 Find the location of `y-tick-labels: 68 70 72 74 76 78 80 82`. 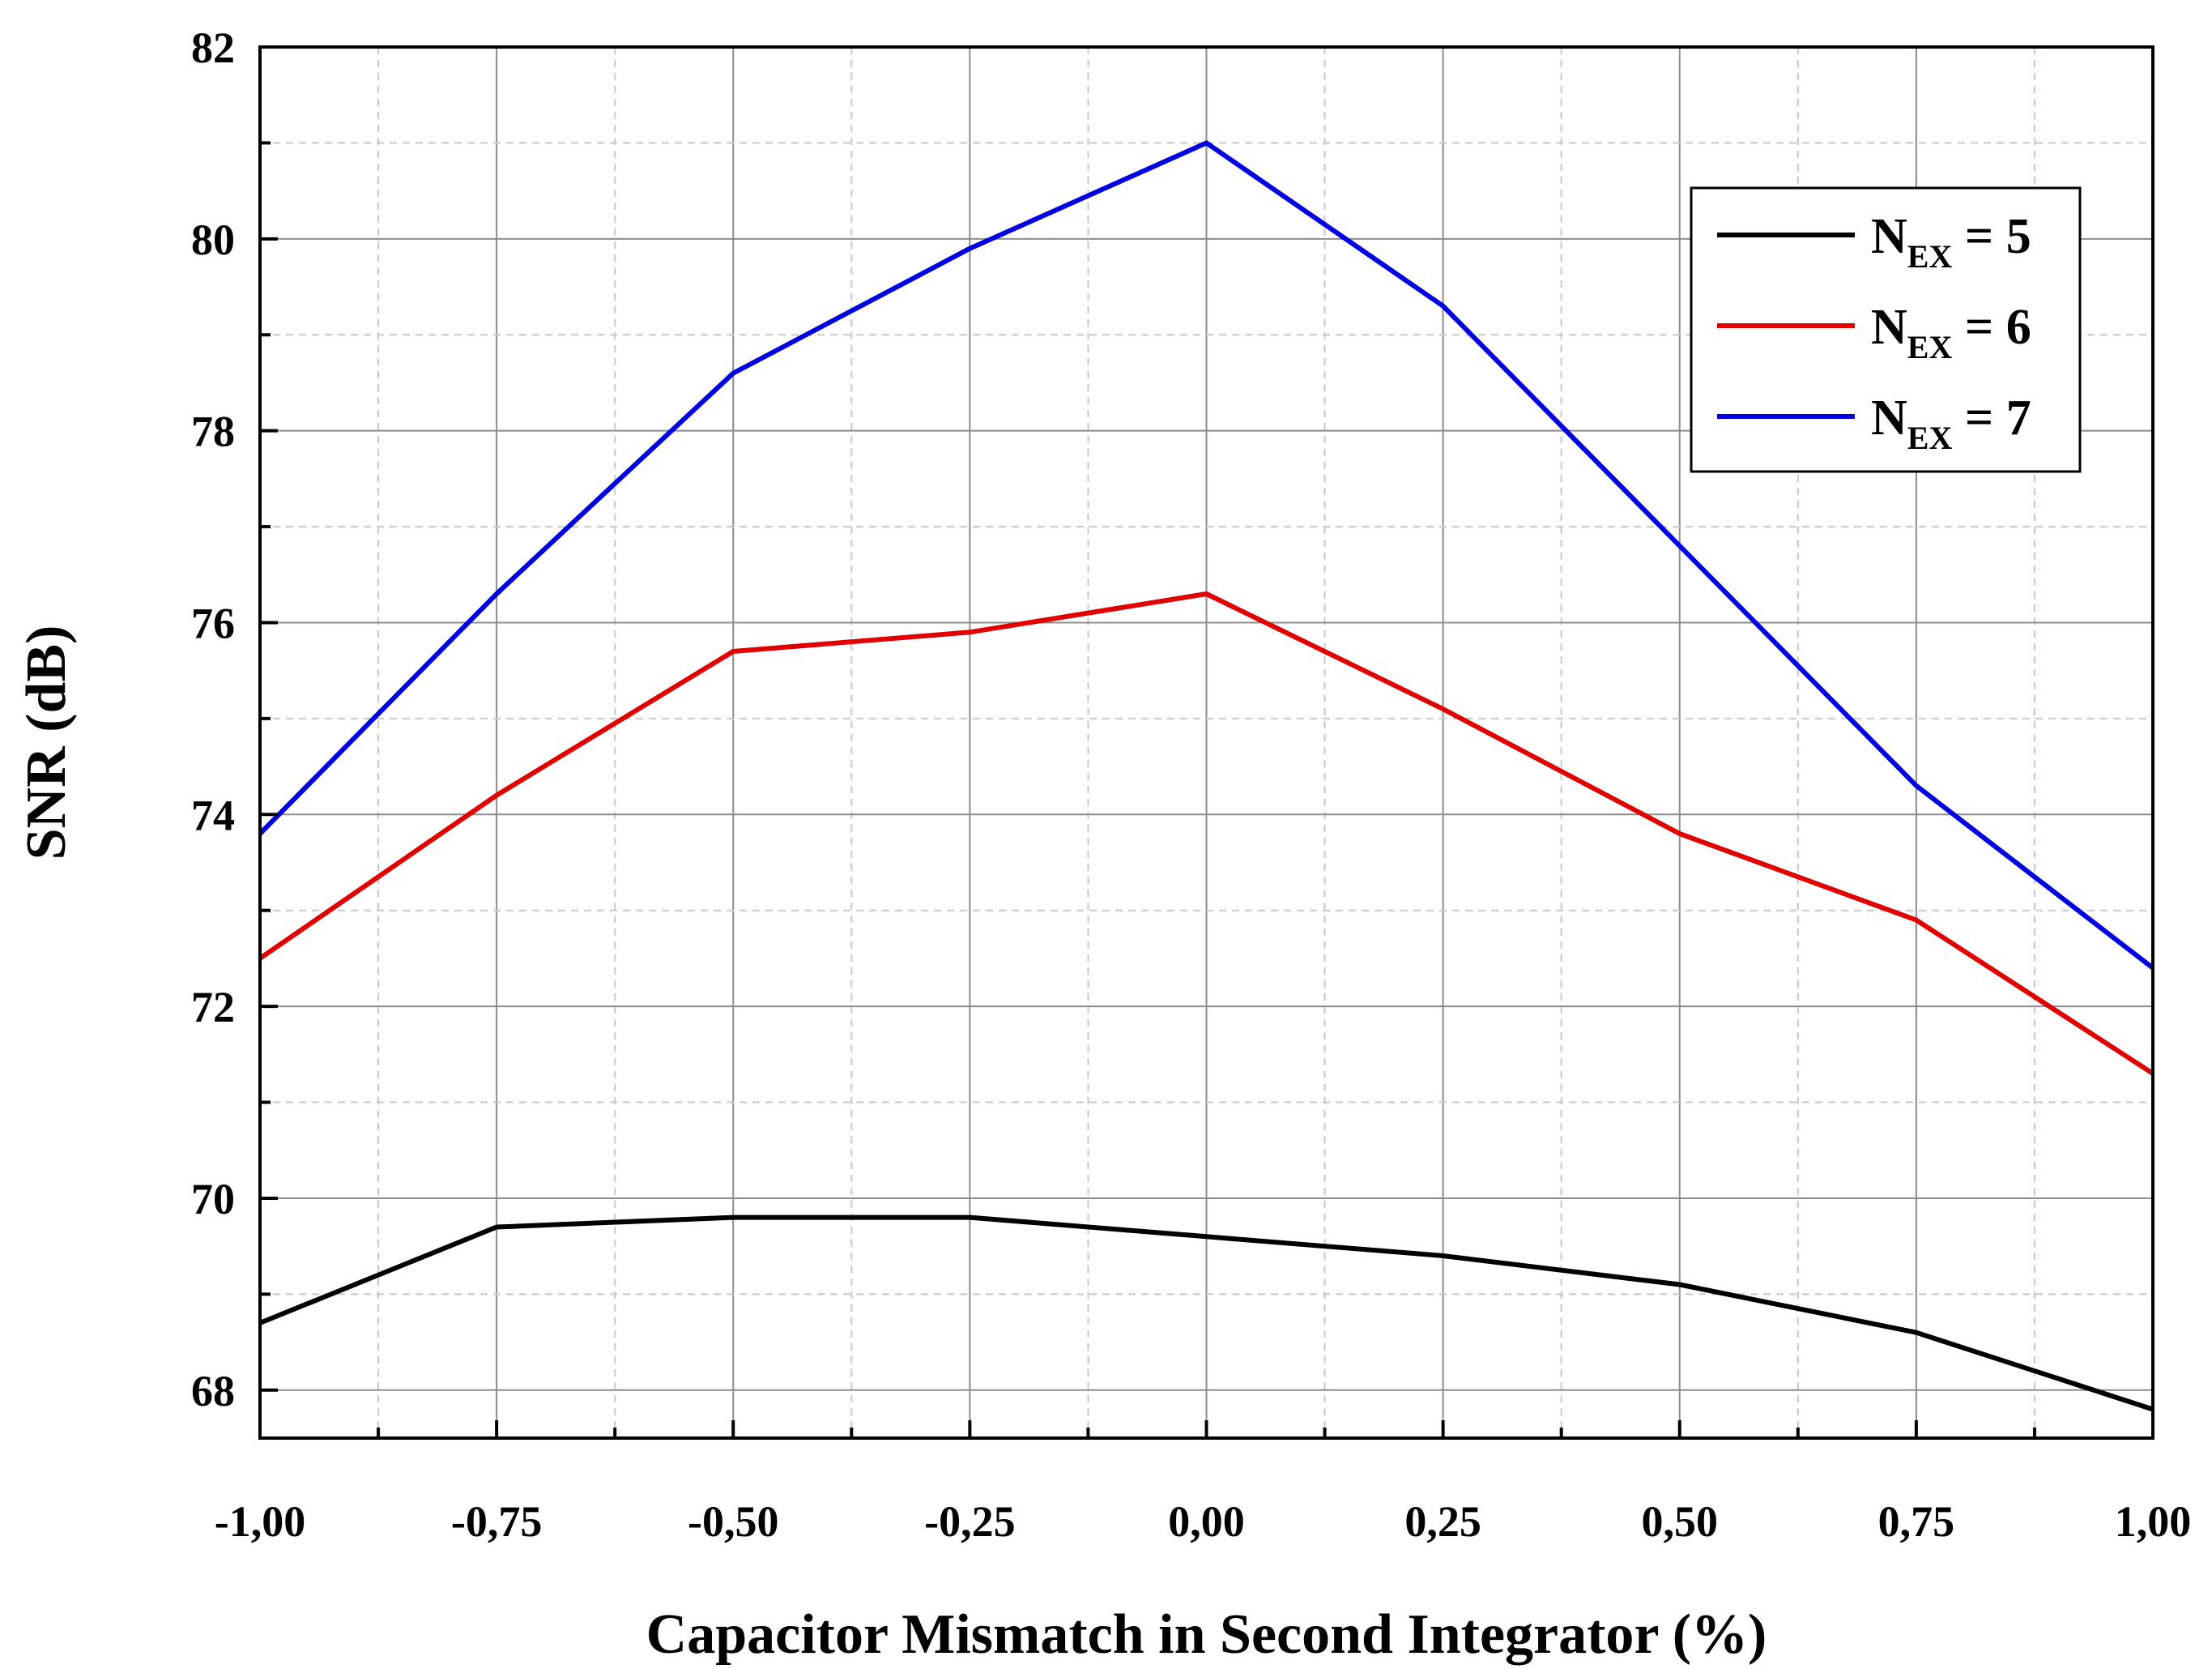

y-tick-labels: 68 70 72 74 76 78 80 82 is located at coordinates (213, 719).